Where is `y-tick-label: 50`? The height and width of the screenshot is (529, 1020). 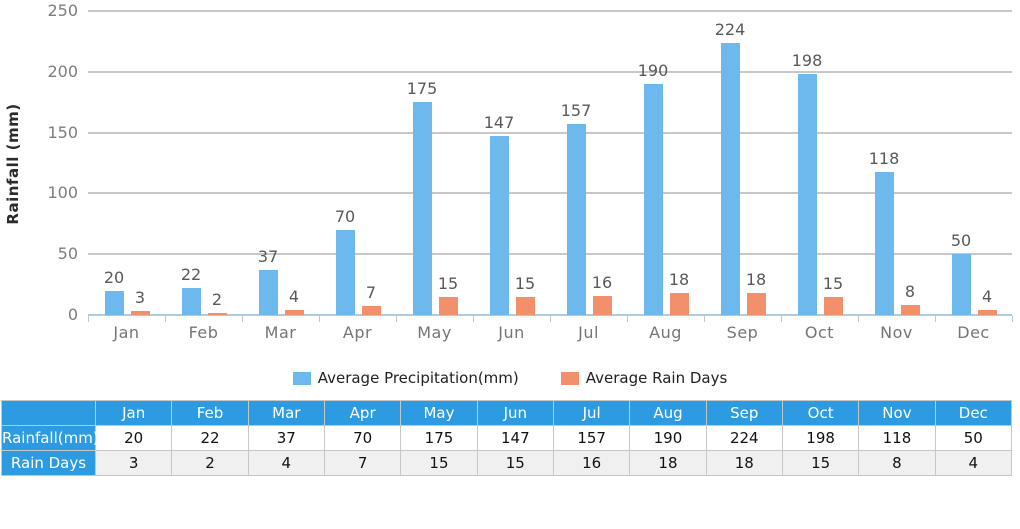 y-tick-label: 50 is located at coordinates (67, 254).